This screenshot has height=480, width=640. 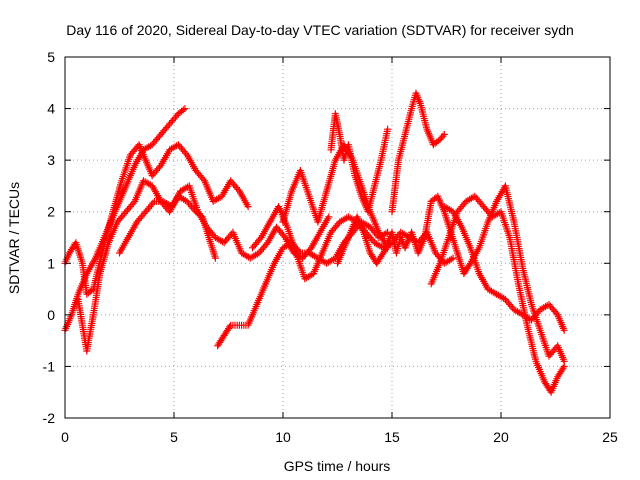 I want to click on x-tick-label: 0, so click(x=65, y=437).